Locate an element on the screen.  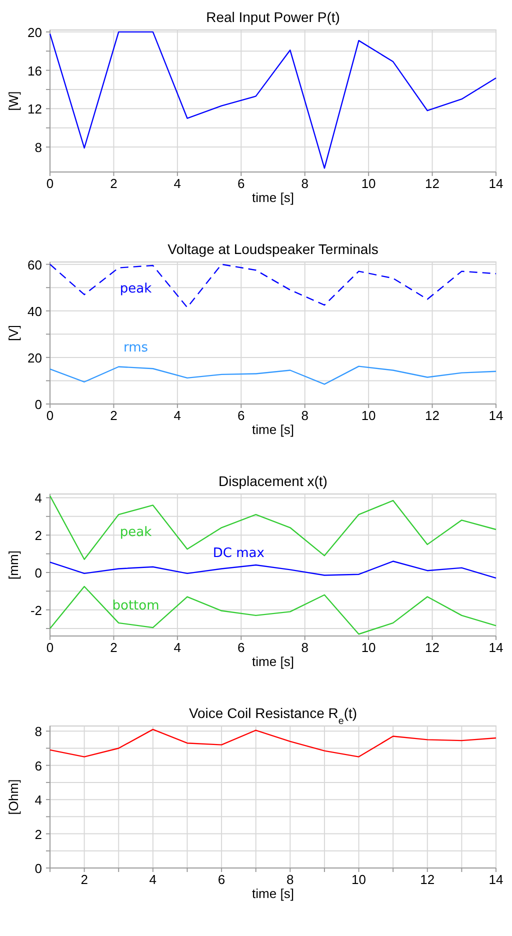
chart-title: Voltage at Loudspeaker Terminals is located at coordinates (273, 249).